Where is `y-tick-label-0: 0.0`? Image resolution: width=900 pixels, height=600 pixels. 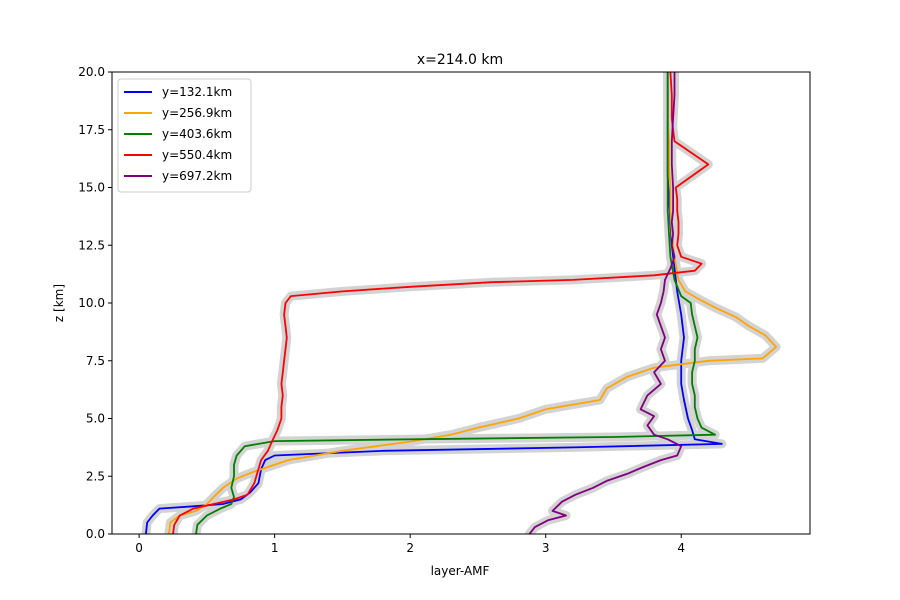
y-tick-label-0: 0.0 is located at coordinates (95, 534).